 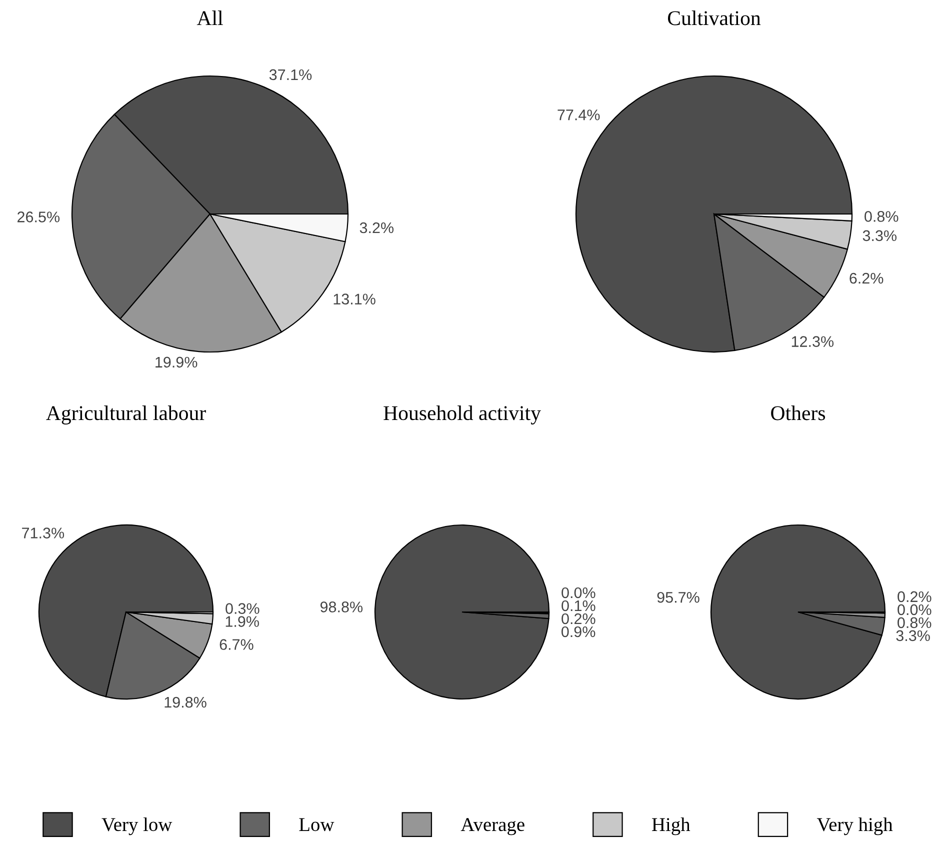 What do you see at coordinates (243, 608) in the screenshot?
I see `data-label: 0.3%` at bounding box center [243, 608].